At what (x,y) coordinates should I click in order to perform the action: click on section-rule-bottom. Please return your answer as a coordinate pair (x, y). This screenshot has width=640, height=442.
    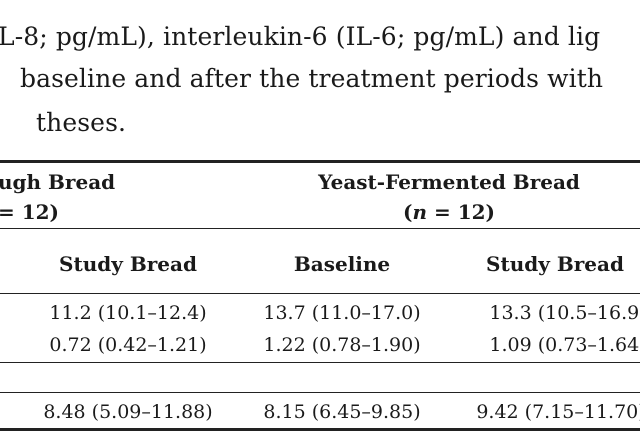
    Looking at the image, I should click on (320, 392).